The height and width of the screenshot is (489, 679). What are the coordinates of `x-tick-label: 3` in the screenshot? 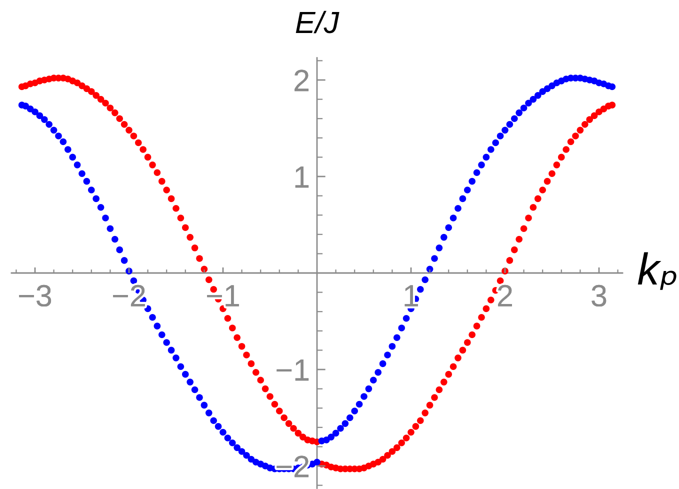 It's located at (599, 295).